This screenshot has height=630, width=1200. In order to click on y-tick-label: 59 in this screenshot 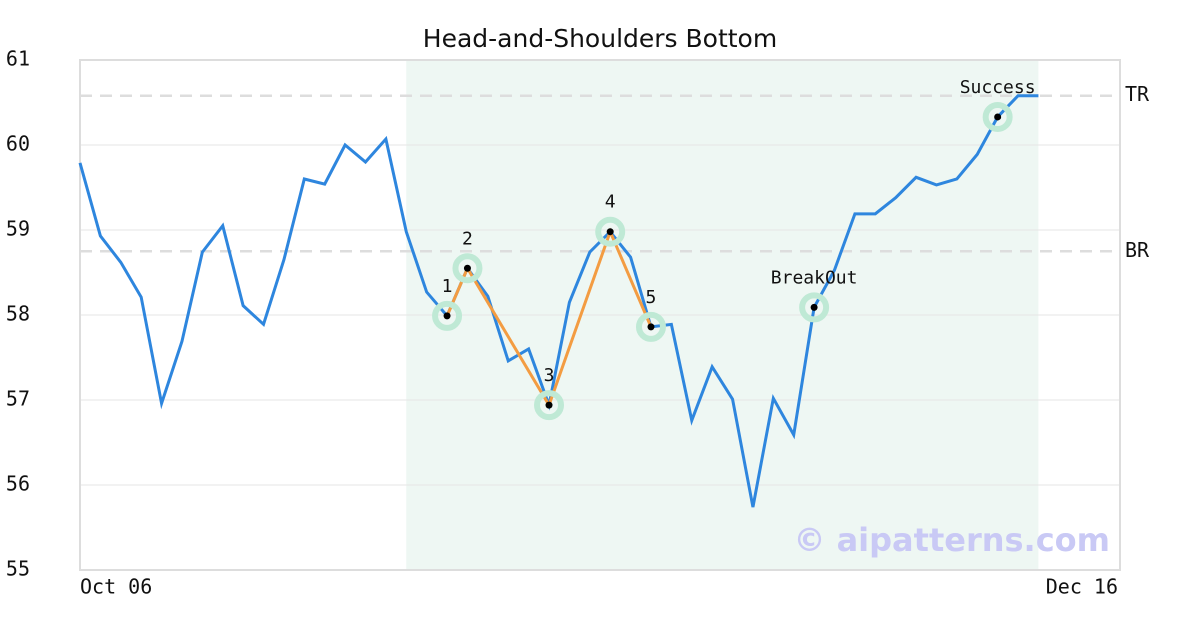, I will do `click(18, 229)`.